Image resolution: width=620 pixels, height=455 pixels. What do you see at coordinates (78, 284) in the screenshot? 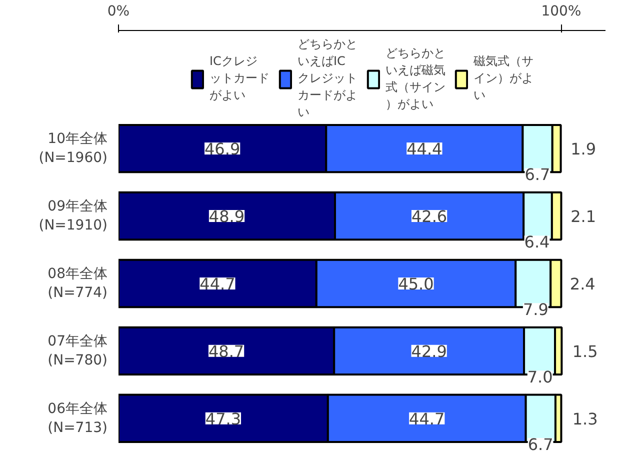
I see `y-tick-label: 08年全体 (N=774)` at bounding box center [78, 284].